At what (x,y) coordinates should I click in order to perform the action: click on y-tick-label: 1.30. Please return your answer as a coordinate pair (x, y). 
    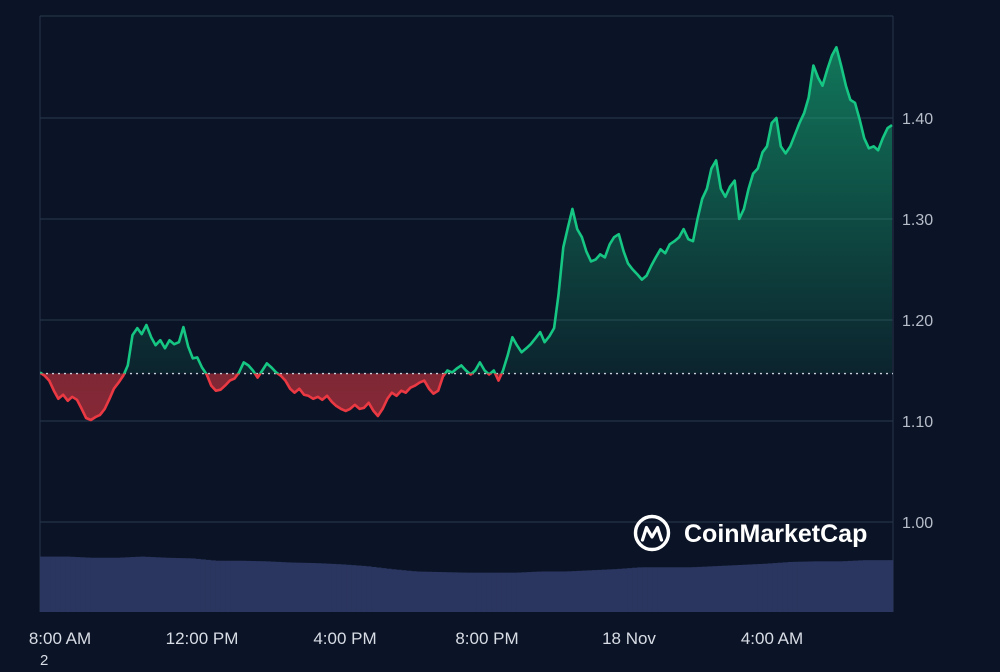
    Looking at the image, I should click on (917, 220).